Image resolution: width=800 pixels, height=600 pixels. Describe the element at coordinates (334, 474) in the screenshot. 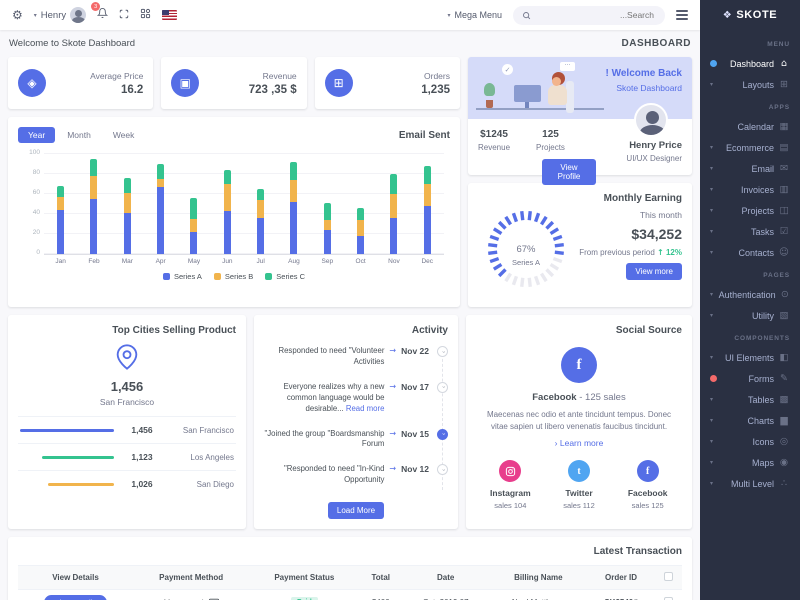

I see `activity-text: "Responded to need "In-Kind Opportunity` at that location.